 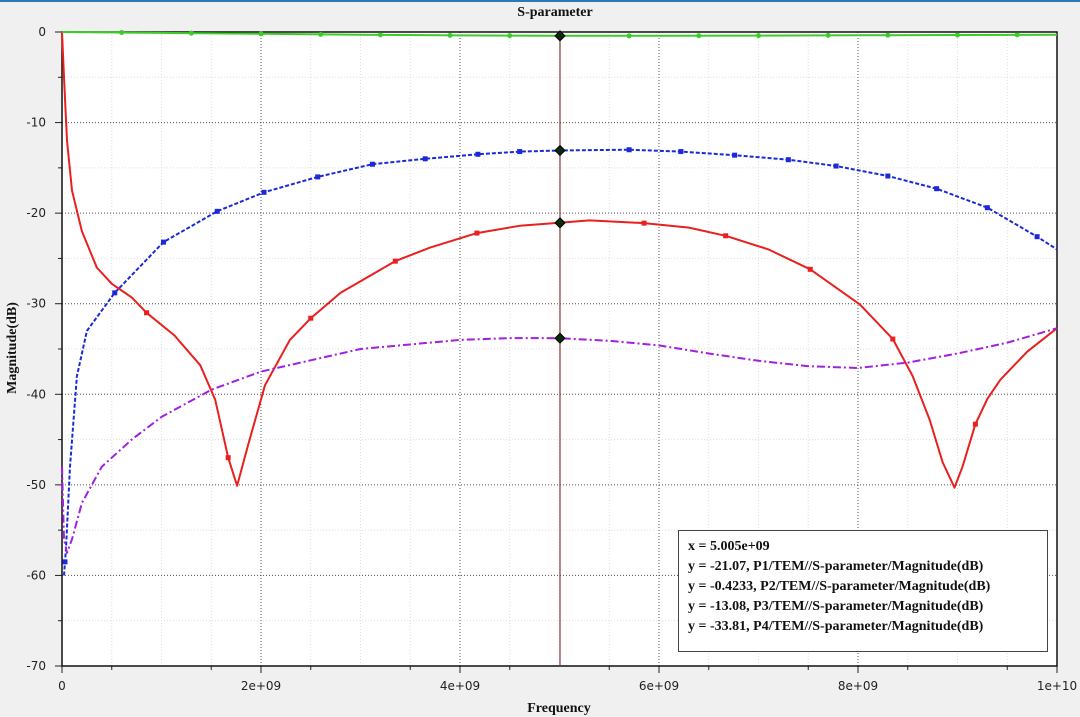 I want to click on x-tick-label: 8e+09, so click(x=858, y=686).